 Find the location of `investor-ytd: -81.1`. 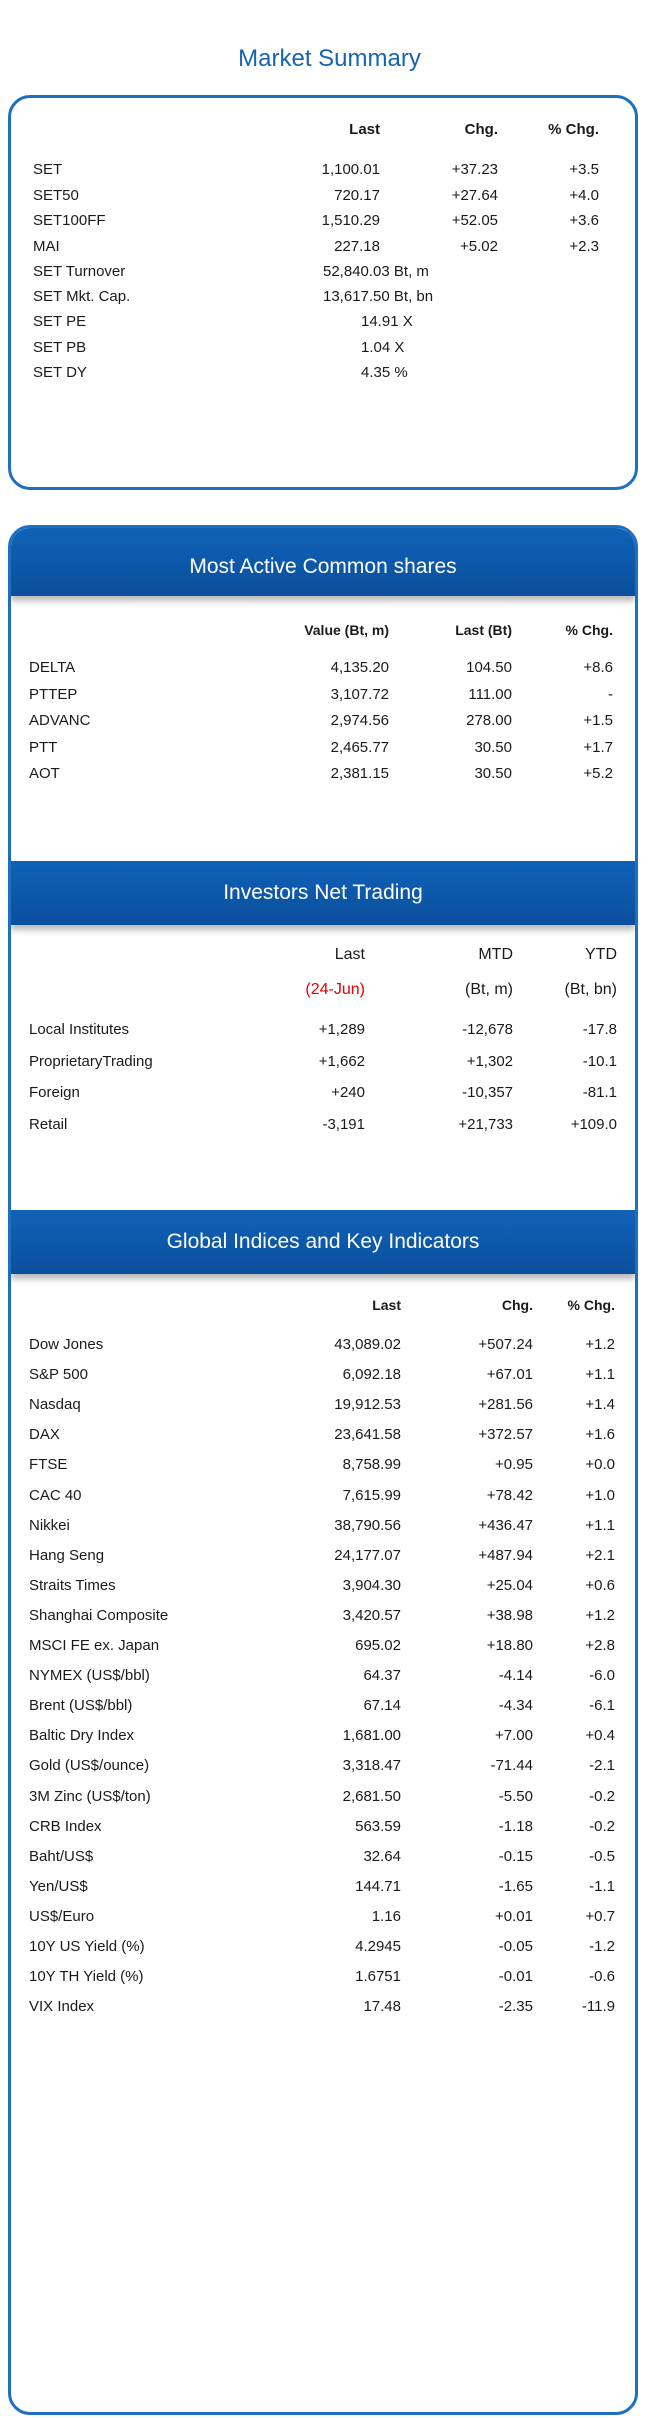

investor-ytd: -81.1 is located at coordinates (599, 1093).